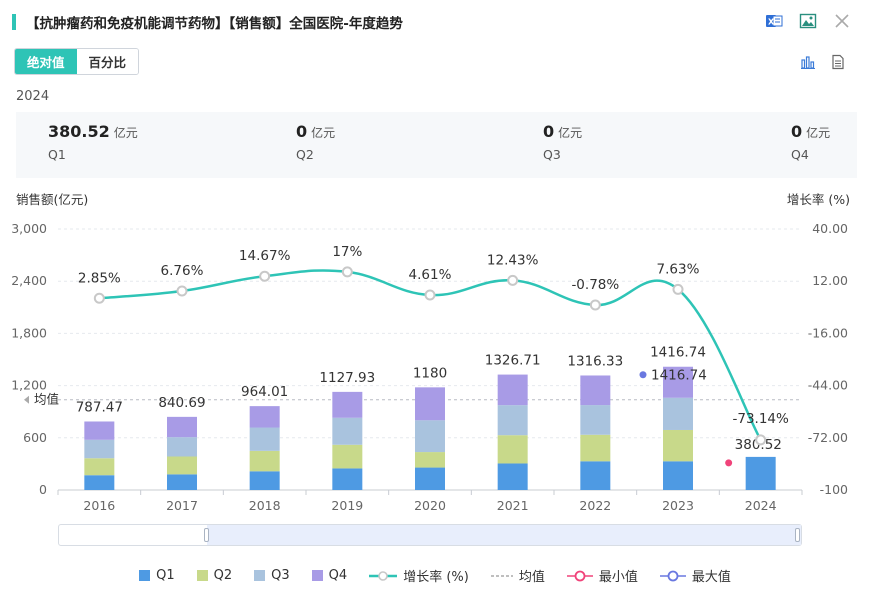 The height and width of the screenshot is (601, 870). Describe the element at coordinates (501, 575) in the screenshot. I see `legend-dash-symbol` at that location.